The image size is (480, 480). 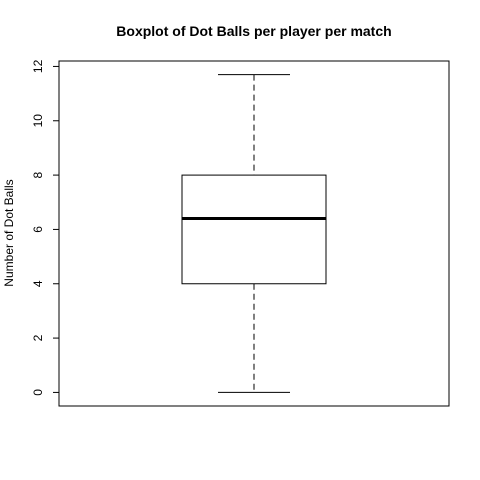 What do you see at coordinates (38, 283) in the screenshot?
I see `y-tick-label: 4` at bounding box center [38, 283].